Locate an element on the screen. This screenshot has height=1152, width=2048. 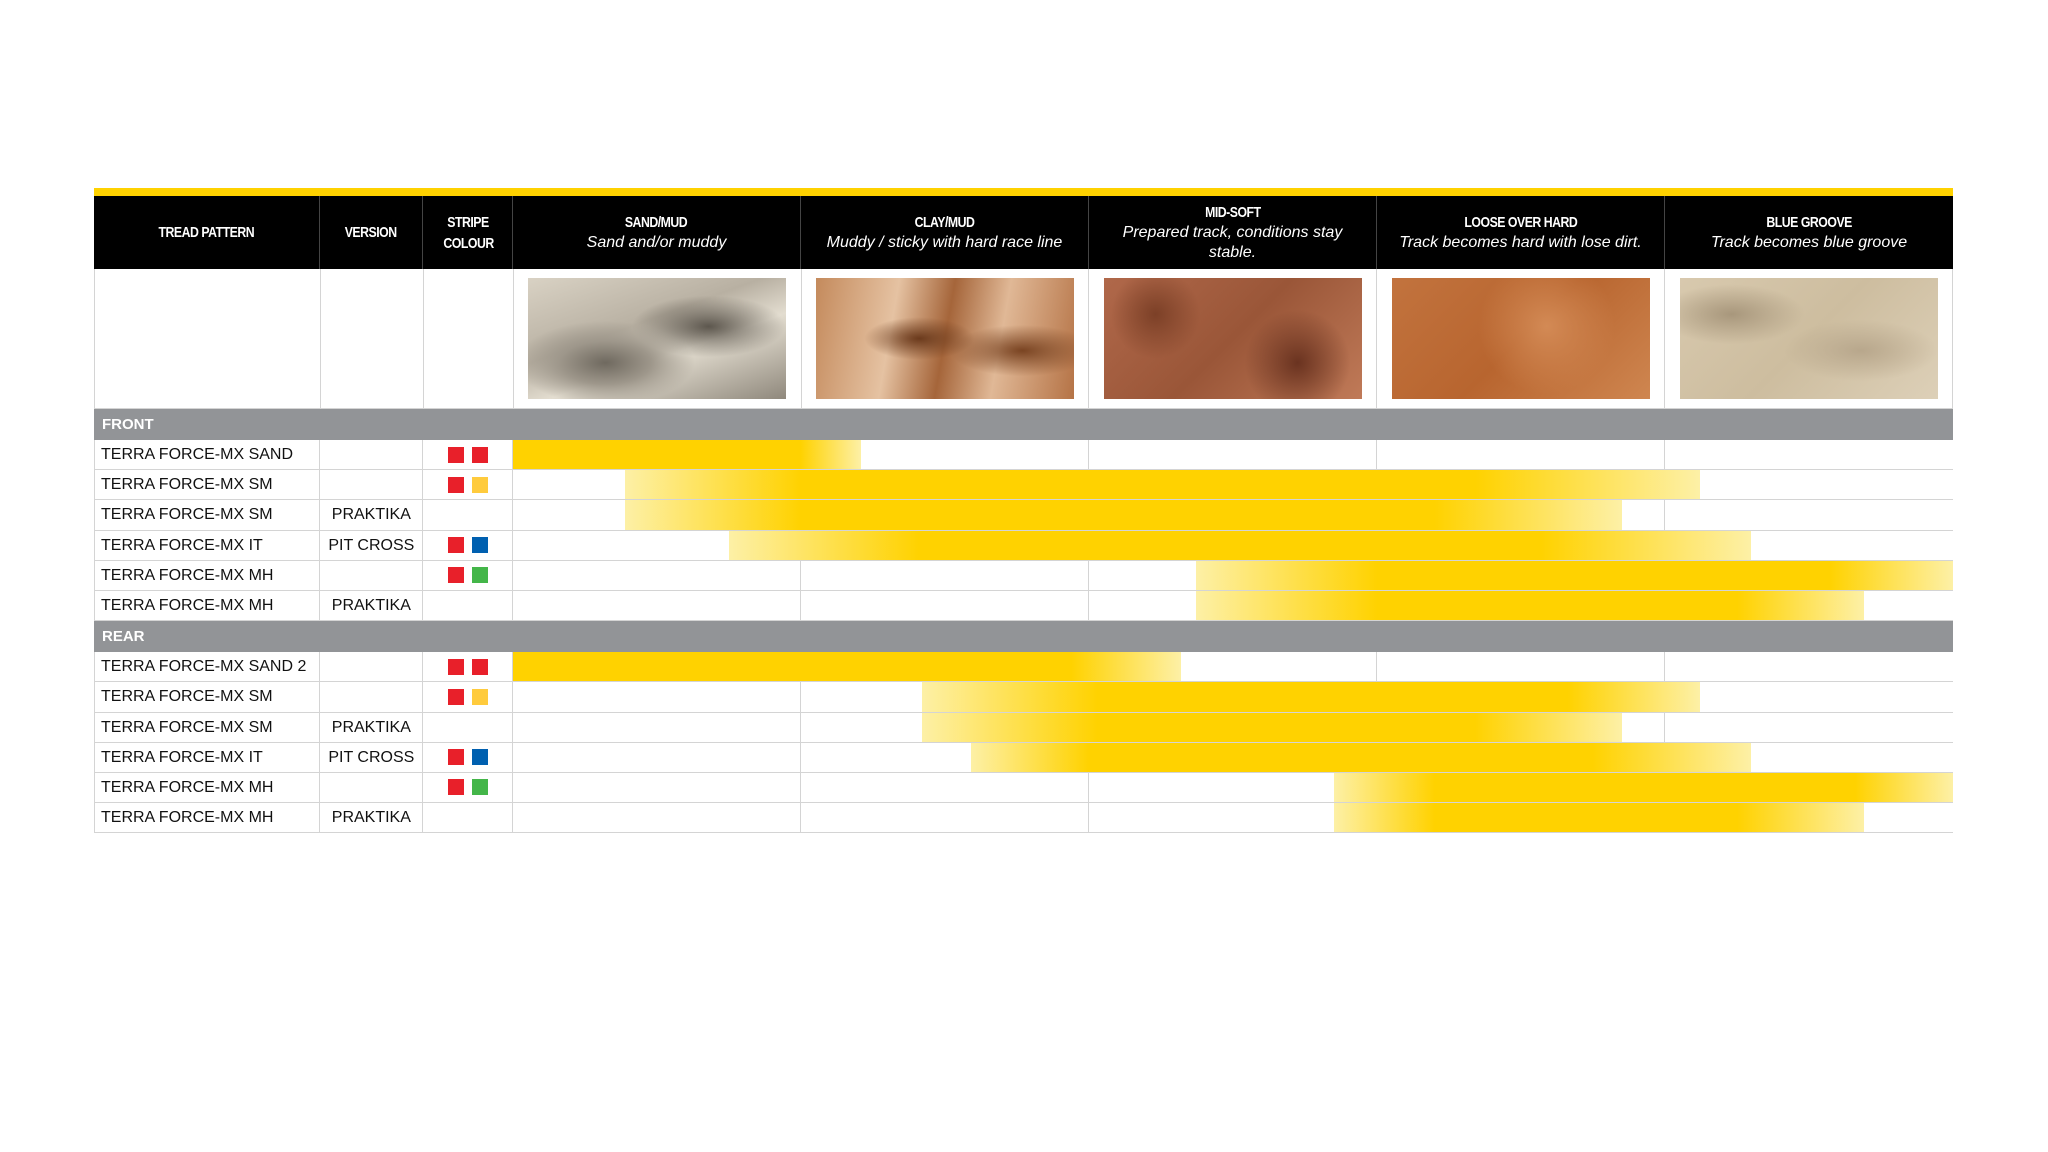
header-condition: BLUE GROOVE Track becomes blue groove is located at coordinates (1809, 232).